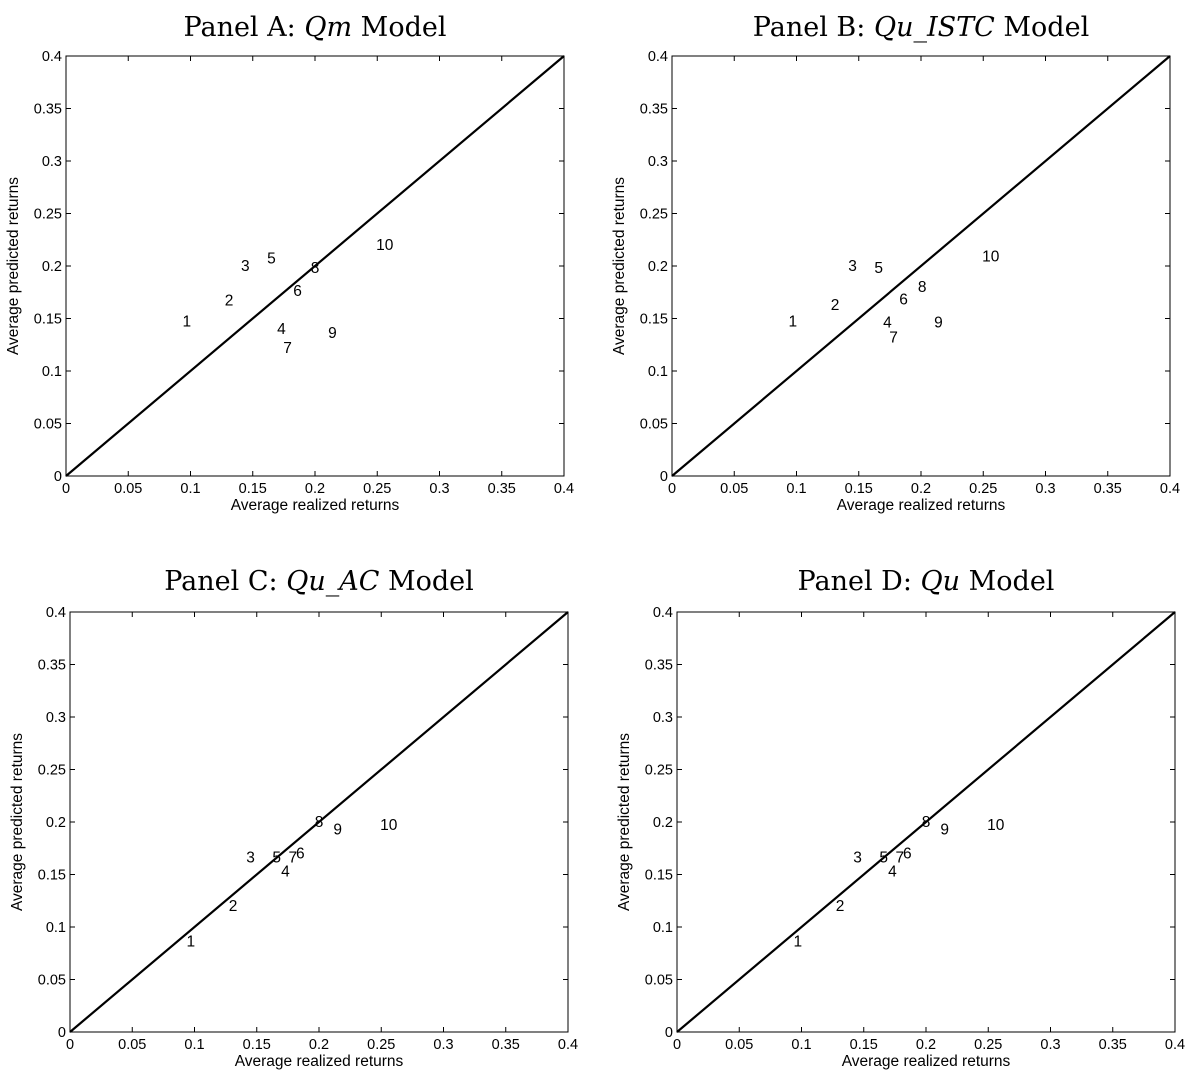 This screenshot has height=1076, width=1190. Describe the element at coordinates (894, 27) in the screenshot. I see `title-model-name: Qu` at that location.